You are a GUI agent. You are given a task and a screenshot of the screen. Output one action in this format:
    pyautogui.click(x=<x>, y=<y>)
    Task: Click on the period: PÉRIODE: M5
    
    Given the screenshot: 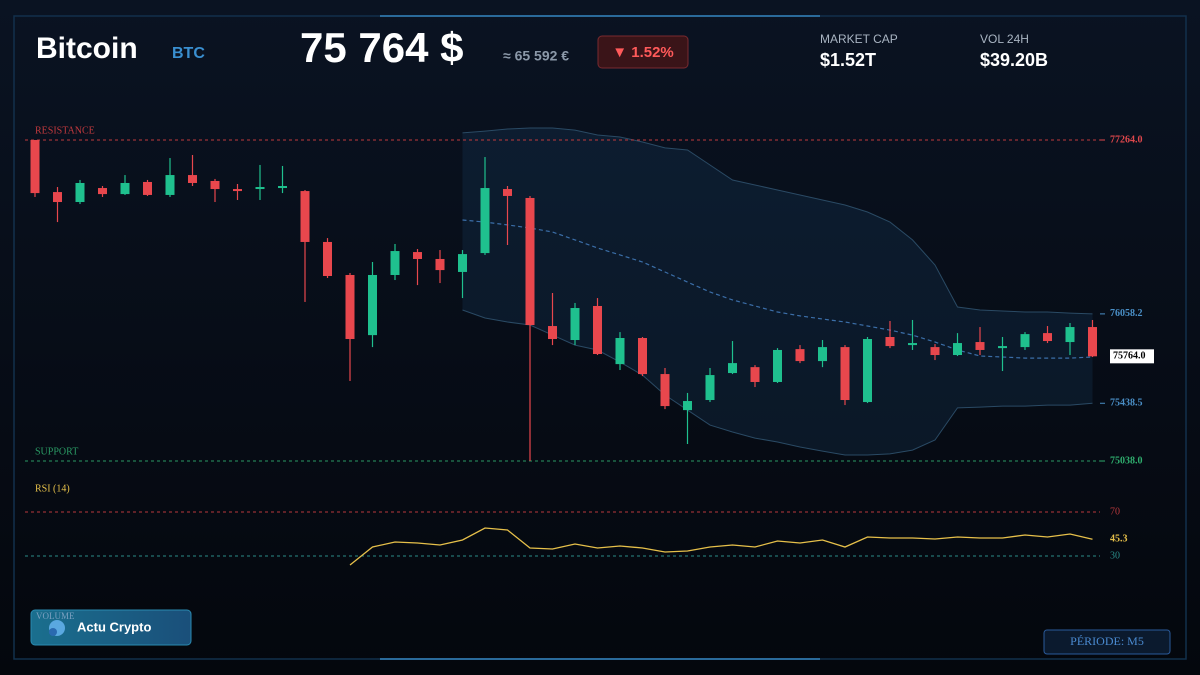 What is the action you would take?
    pyautogui.click(x=1107, y=641)
    